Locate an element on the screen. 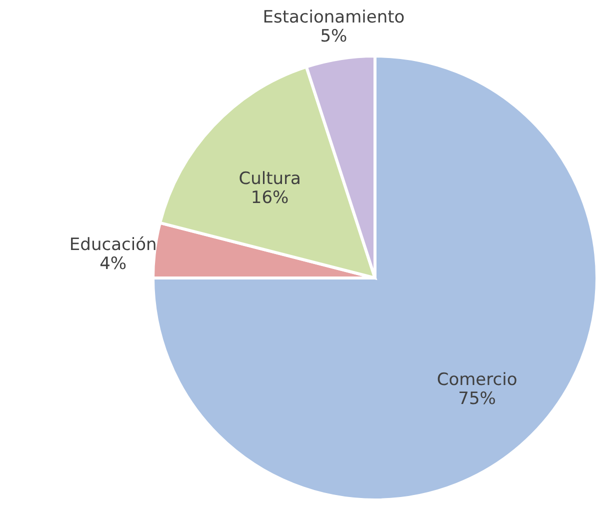 The image size is (616, 506). data-label: 16% is located at coordinates (269, 198).